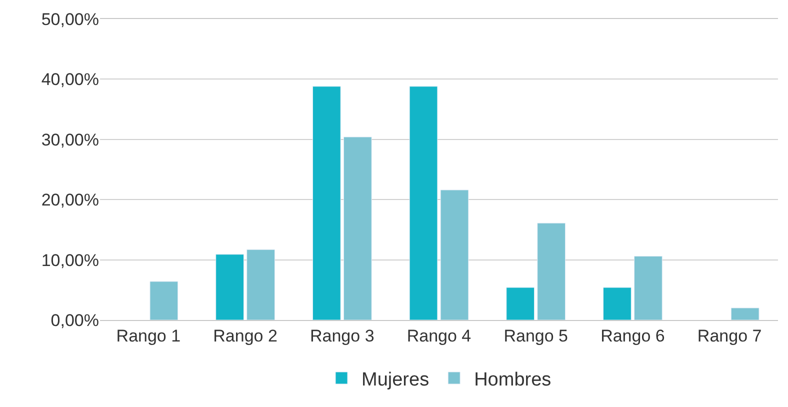 This screenshot has height=407, width=788. What do you see at coordinates (396, 379) in the screenshot?
I see `legend-label: Mujeres` at bounding box center [396, 379].